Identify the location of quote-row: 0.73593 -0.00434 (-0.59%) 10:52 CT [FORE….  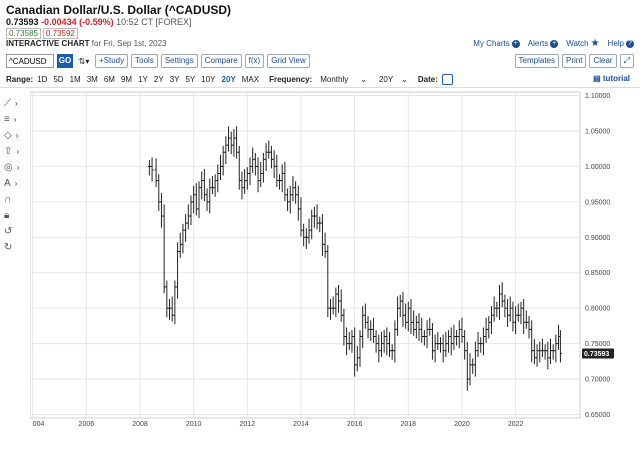
(99, 22).